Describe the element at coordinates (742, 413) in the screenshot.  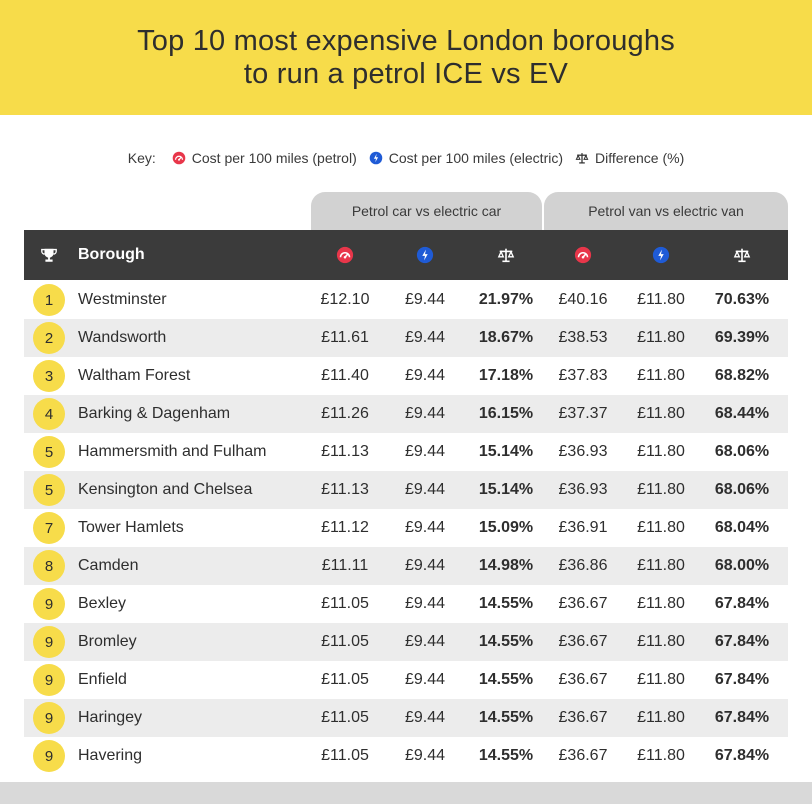
I see `van-difference: 68.44%` at that location.